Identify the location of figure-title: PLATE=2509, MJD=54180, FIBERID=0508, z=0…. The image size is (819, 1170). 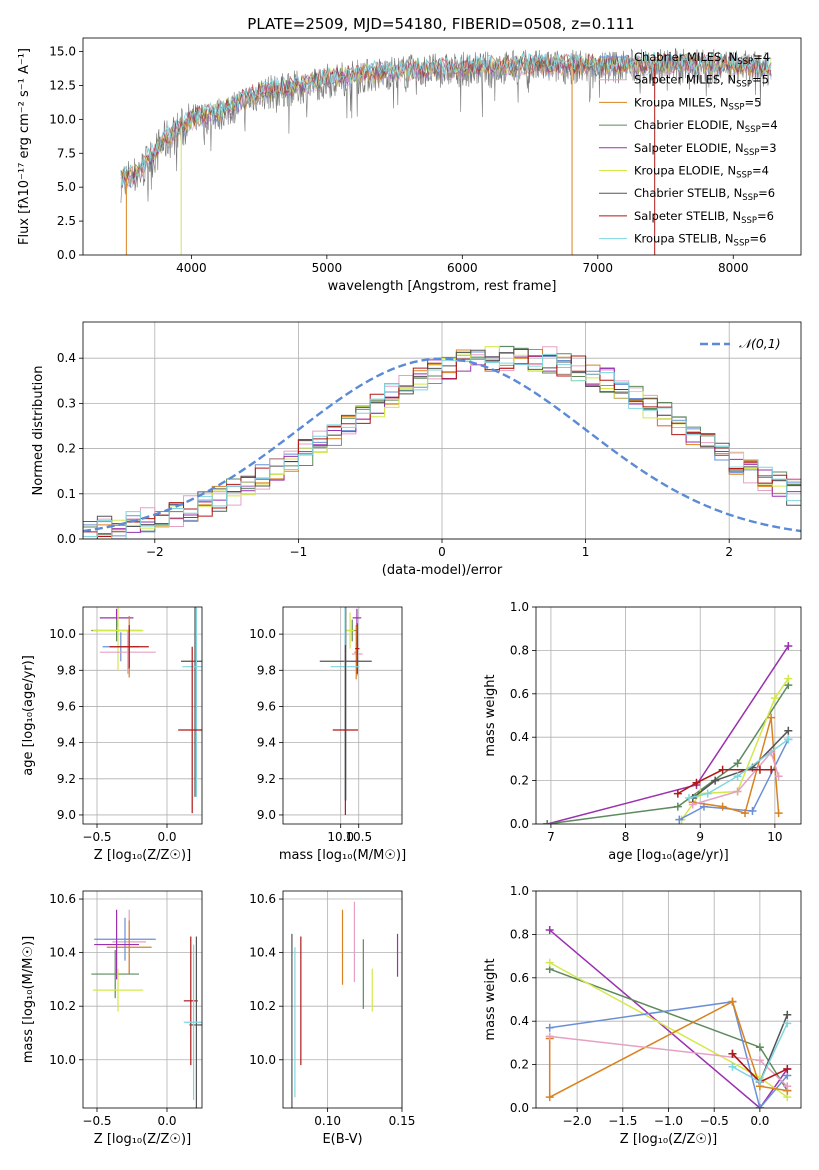
(440, 24).